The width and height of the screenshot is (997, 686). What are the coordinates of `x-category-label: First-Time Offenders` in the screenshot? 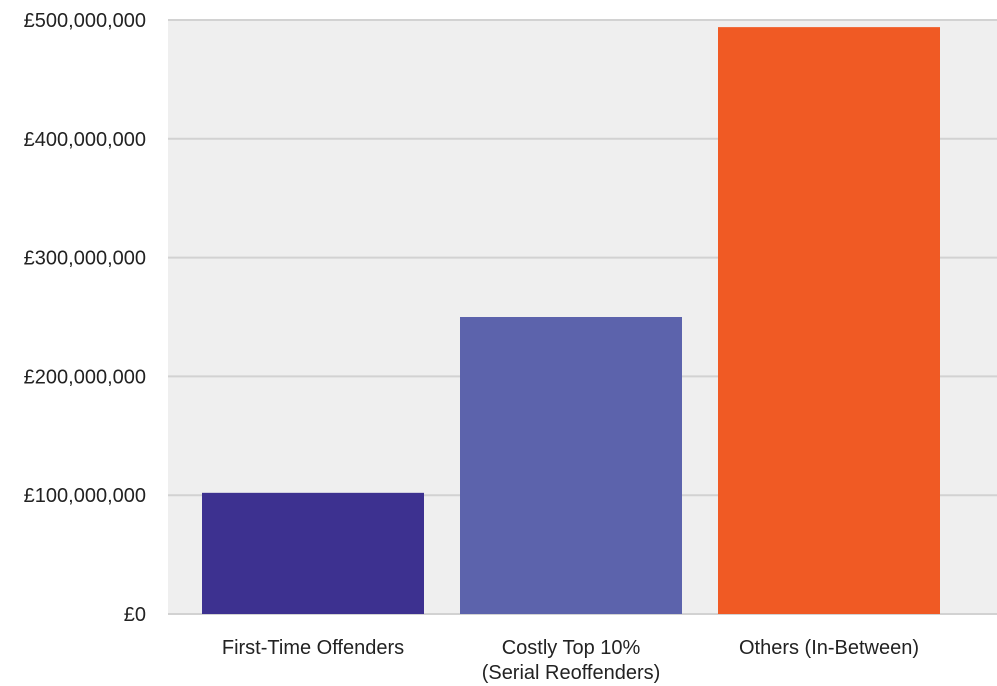 It's located at (313, 648).